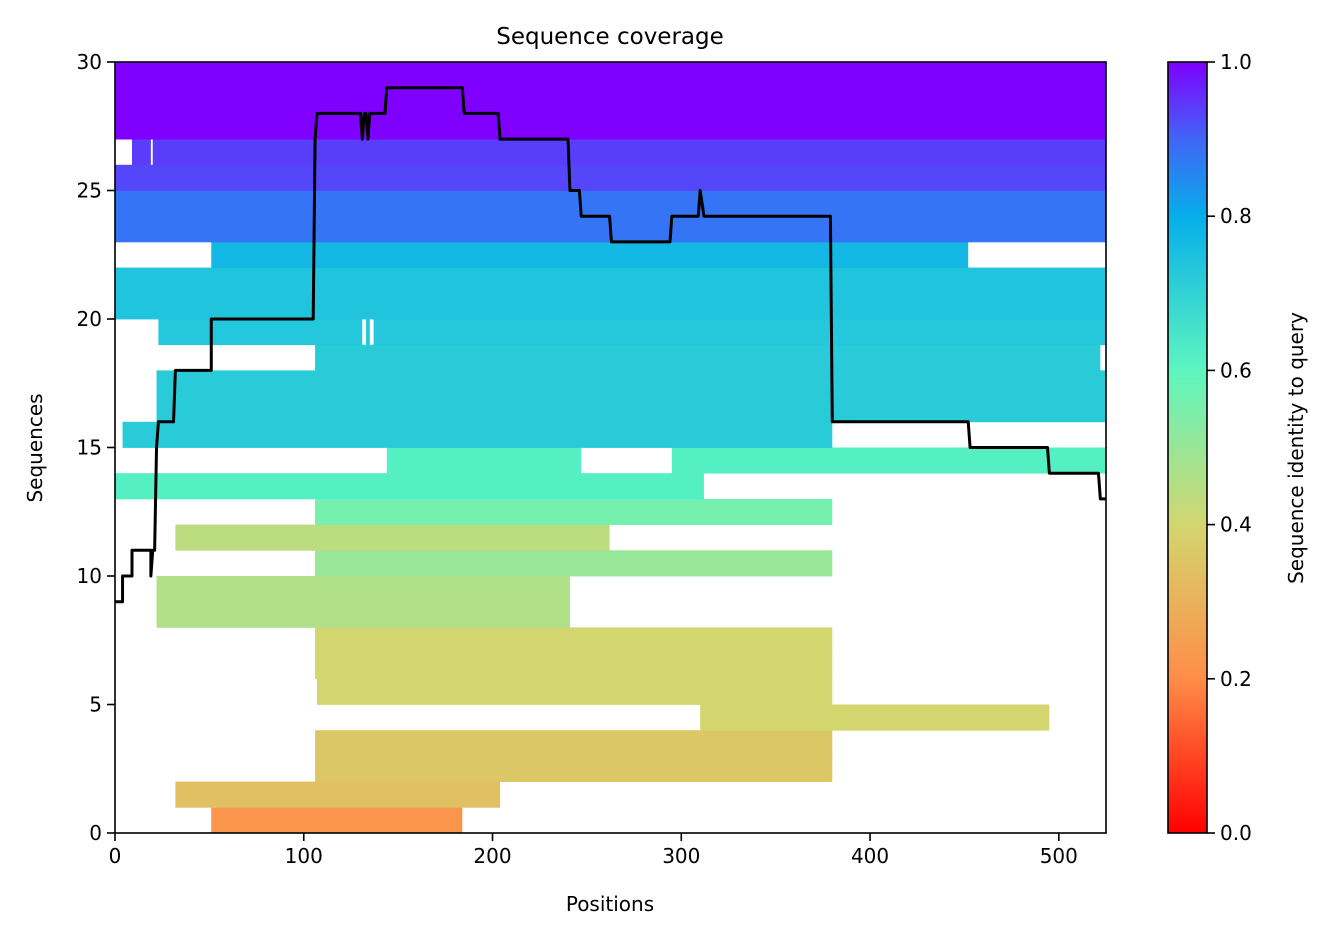 The width and height of the screenshot is (1329, 939). Describe the element at coordinates (1229, 447) in the screenshot. I see `colorbar-ticks: 0.0 0.2 0.4 0.6 0.8 1.0` at that location.